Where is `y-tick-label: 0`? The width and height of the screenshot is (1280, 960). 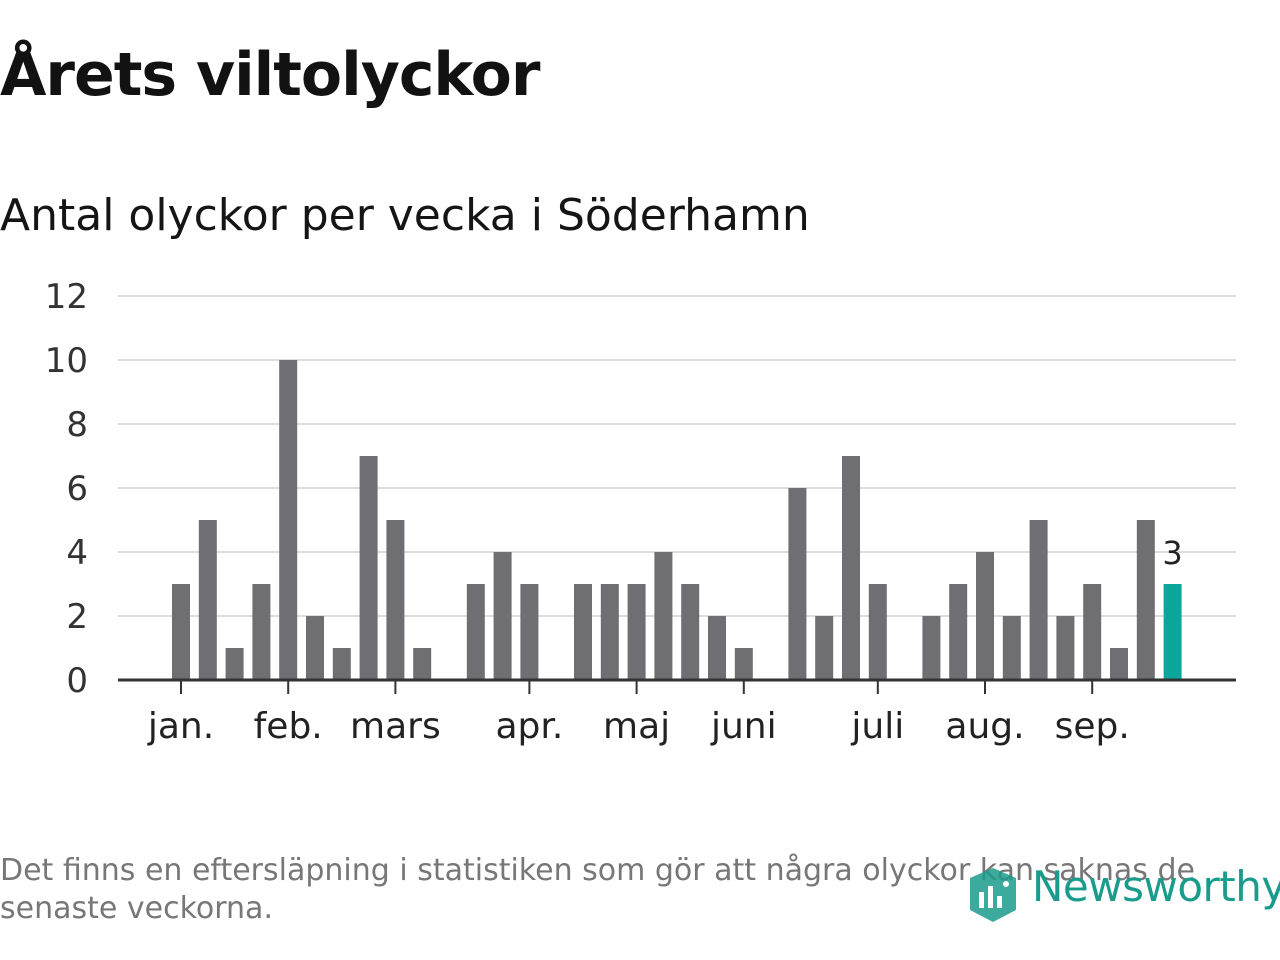 y-tick-label: 0 is located at coordinates (77, 681).